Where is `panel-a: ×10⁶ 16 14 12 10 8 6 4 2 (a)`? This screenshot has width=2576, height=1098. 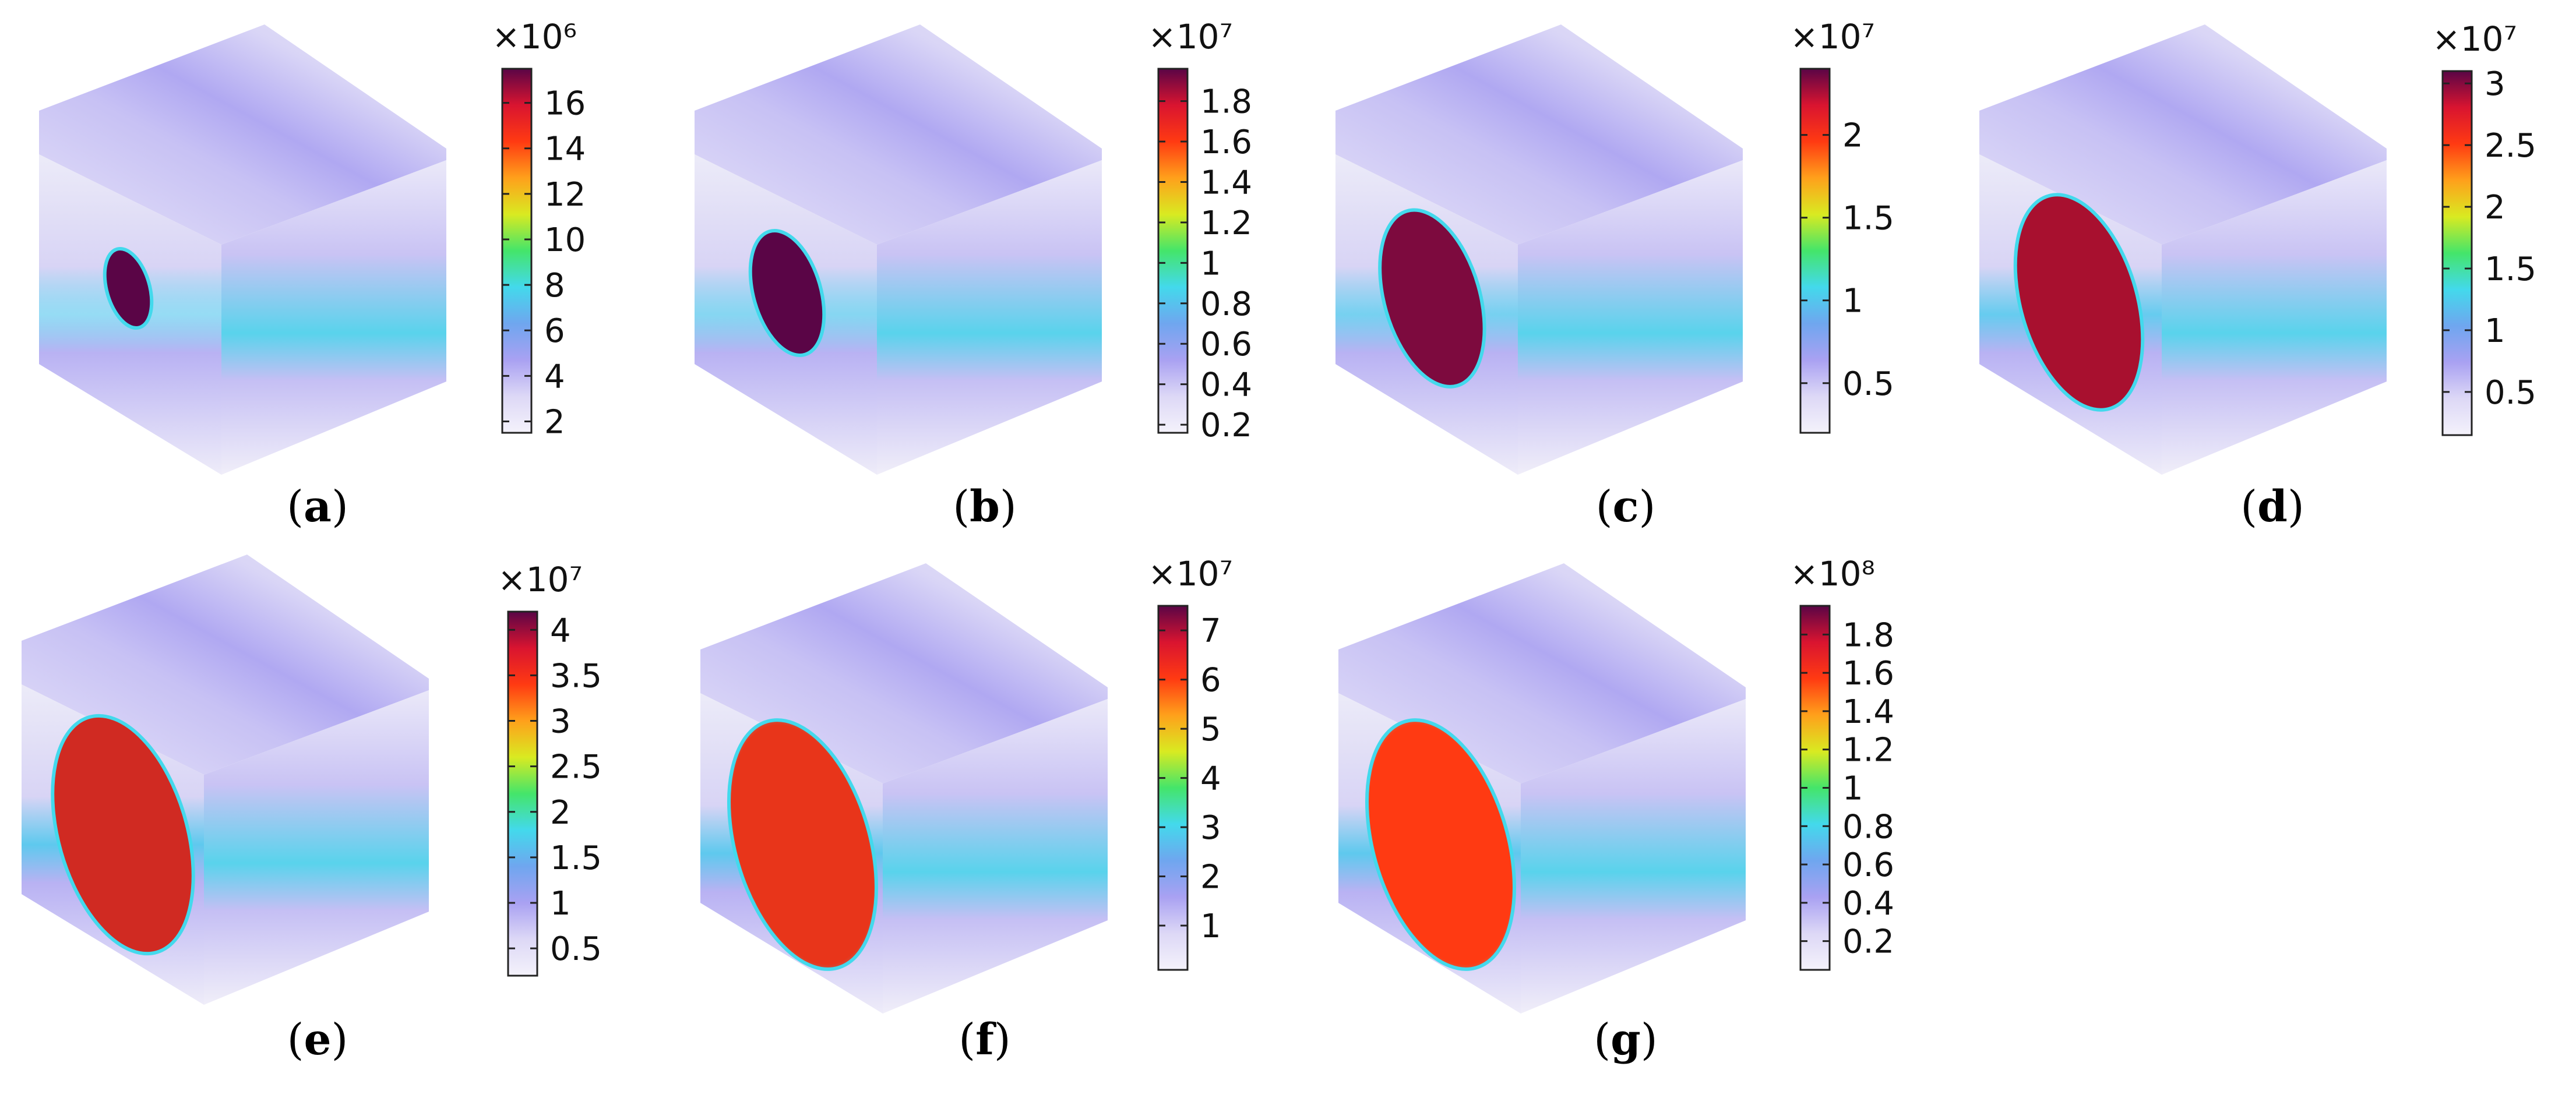
panel-a: ×10⁶ 16 14 12 10 8 6 4 2 (a) is located at coordinates (313, 274).